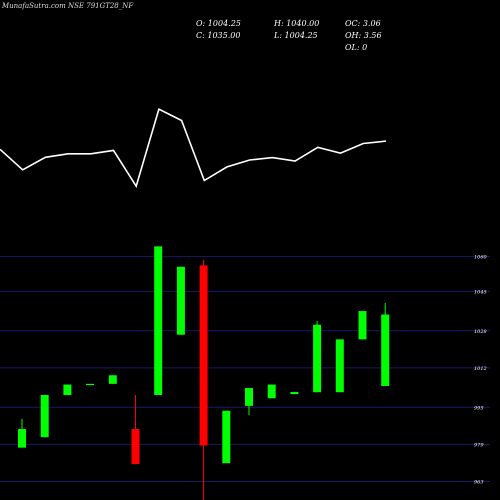 The height and width of the screenshot is (500, 500). Describe the element at coordinates (218, 35) in the screenshot. I see `close-value: C: 1035.00` at that location.